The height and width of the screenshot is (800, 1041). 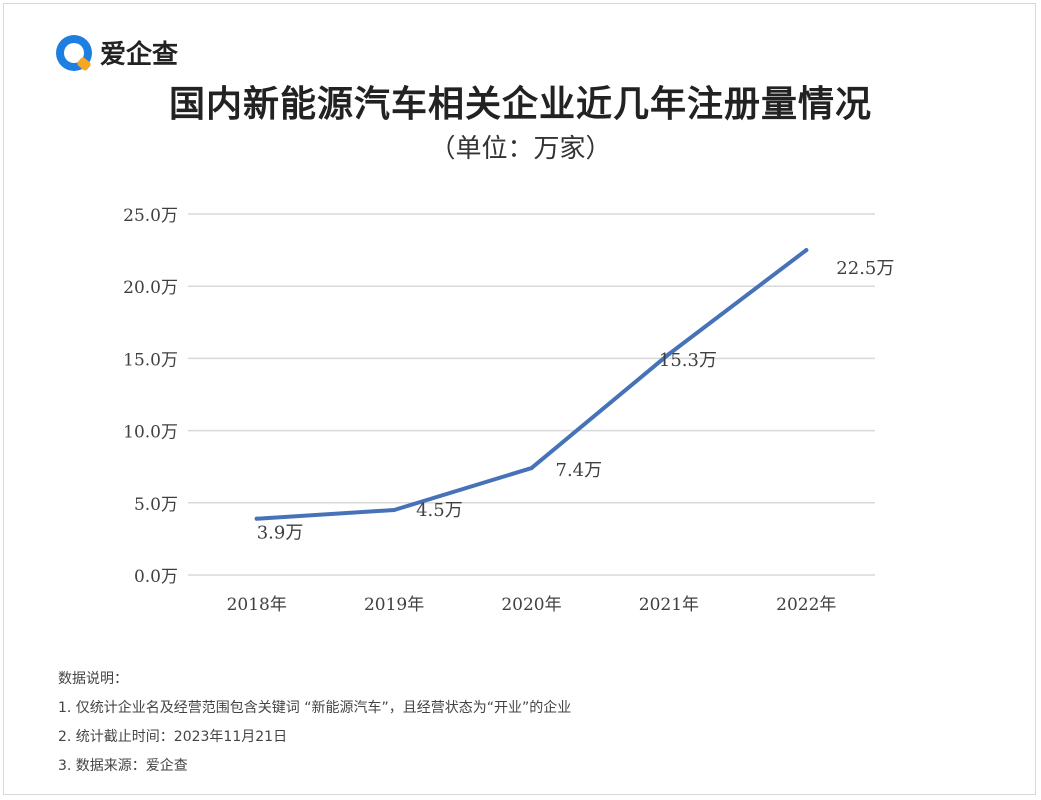 What do you see at coordinates (150, 288) in the screenshot?
I see `y-tick-label: 20.0万` at bounding box center [150, 288].